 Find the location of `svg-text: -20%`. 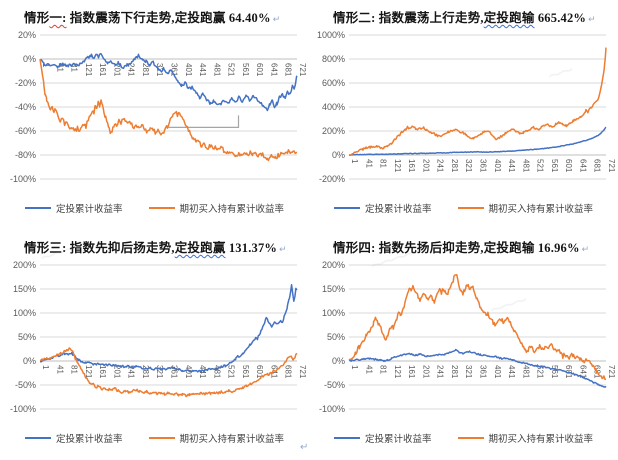

svg-text: -20% is located at coordinates (25, 83).